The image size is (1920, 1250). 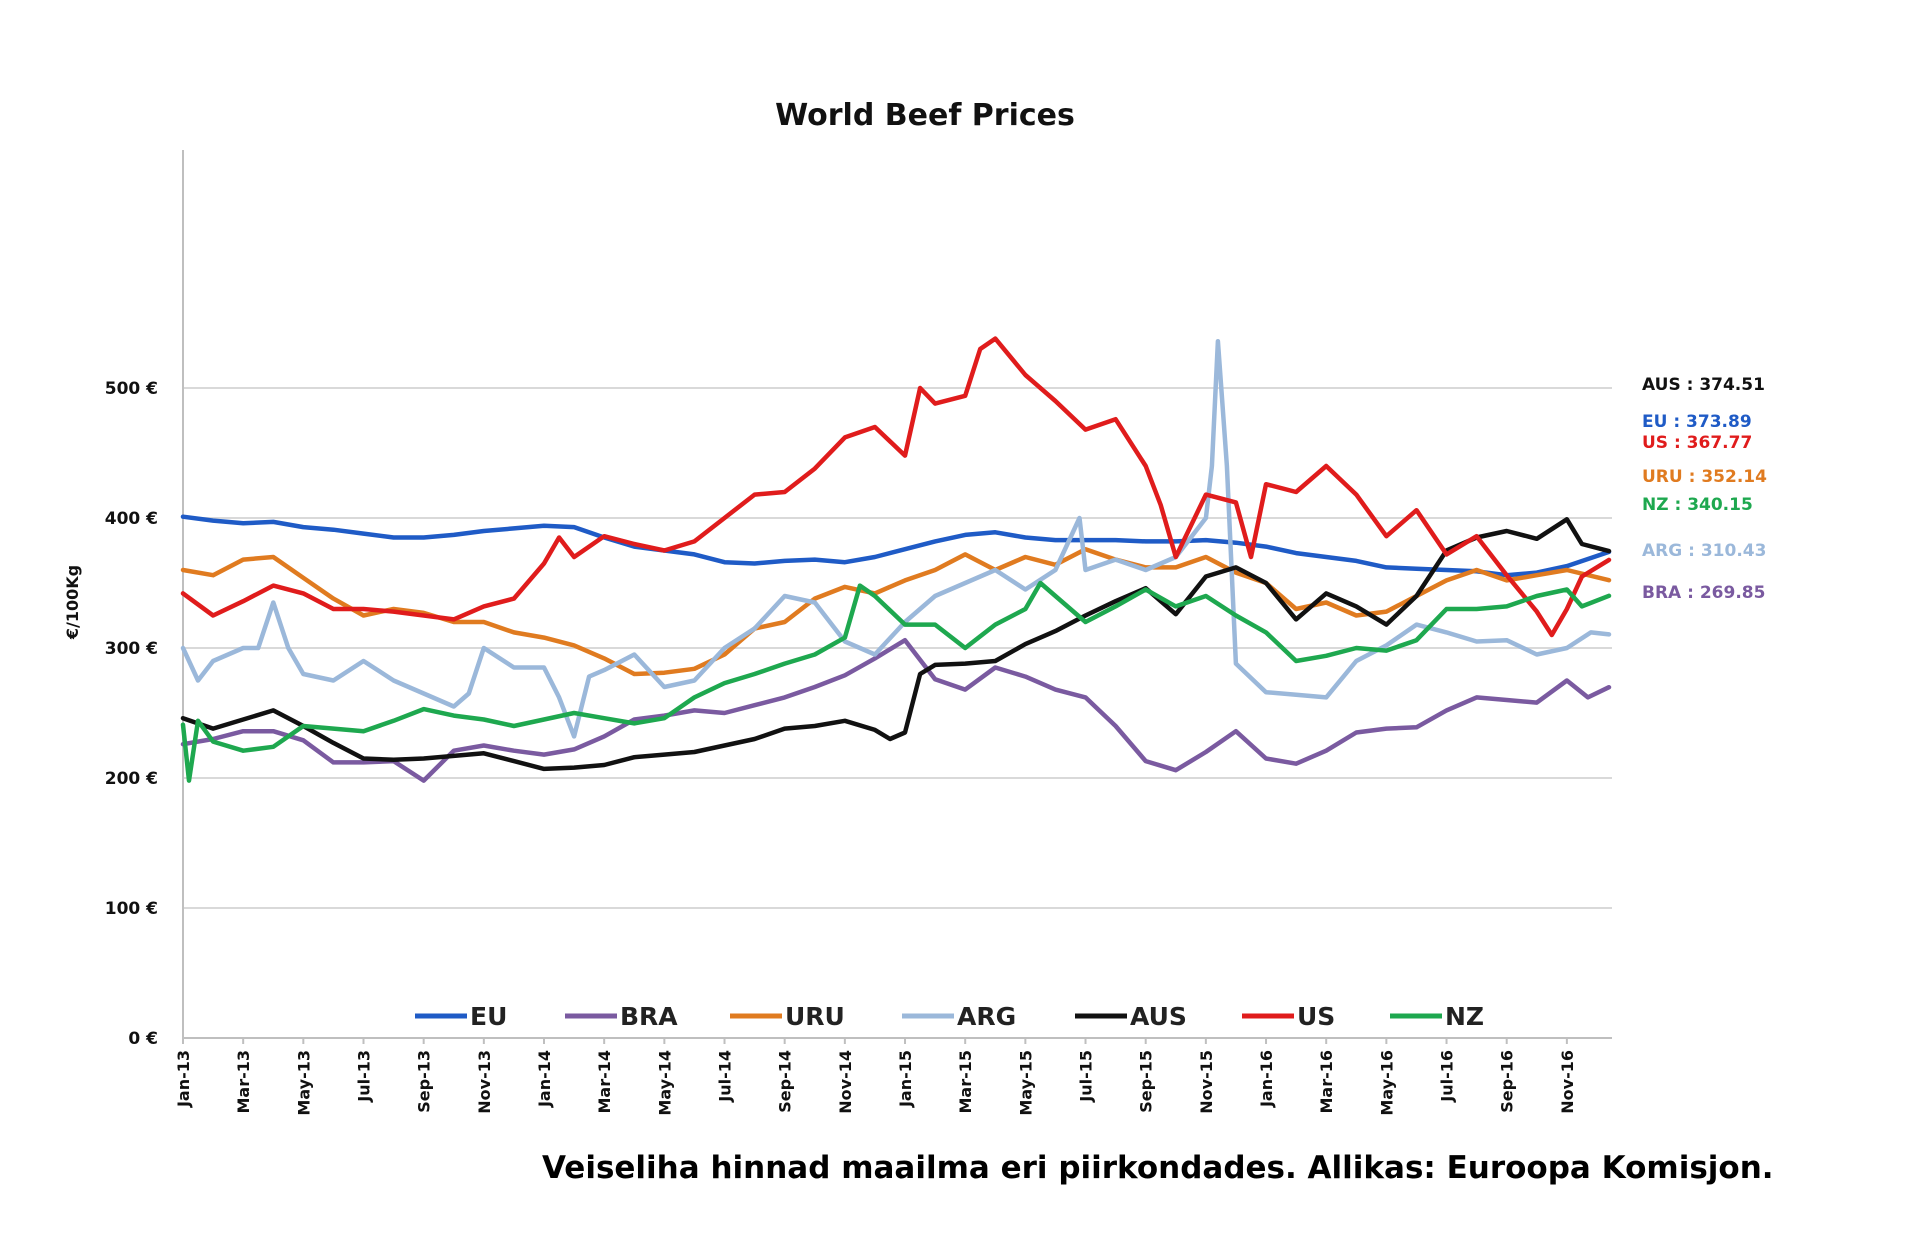 I want to click on end-label-eu: EU : 373.89, so click(x=1697, y=422).